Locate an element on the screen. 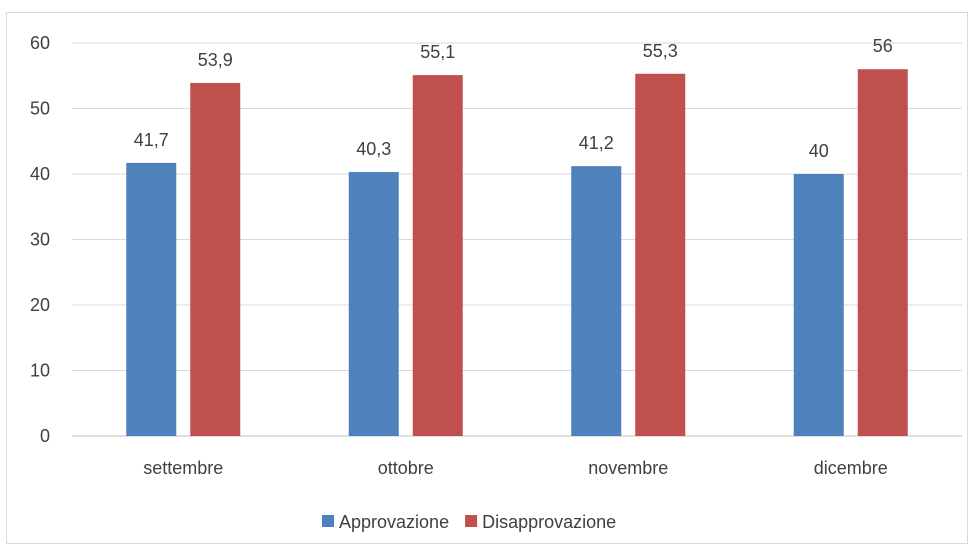 The width and height of the screenshot is (977, 551). data-label: 40 is located at coordinates (819, 151).